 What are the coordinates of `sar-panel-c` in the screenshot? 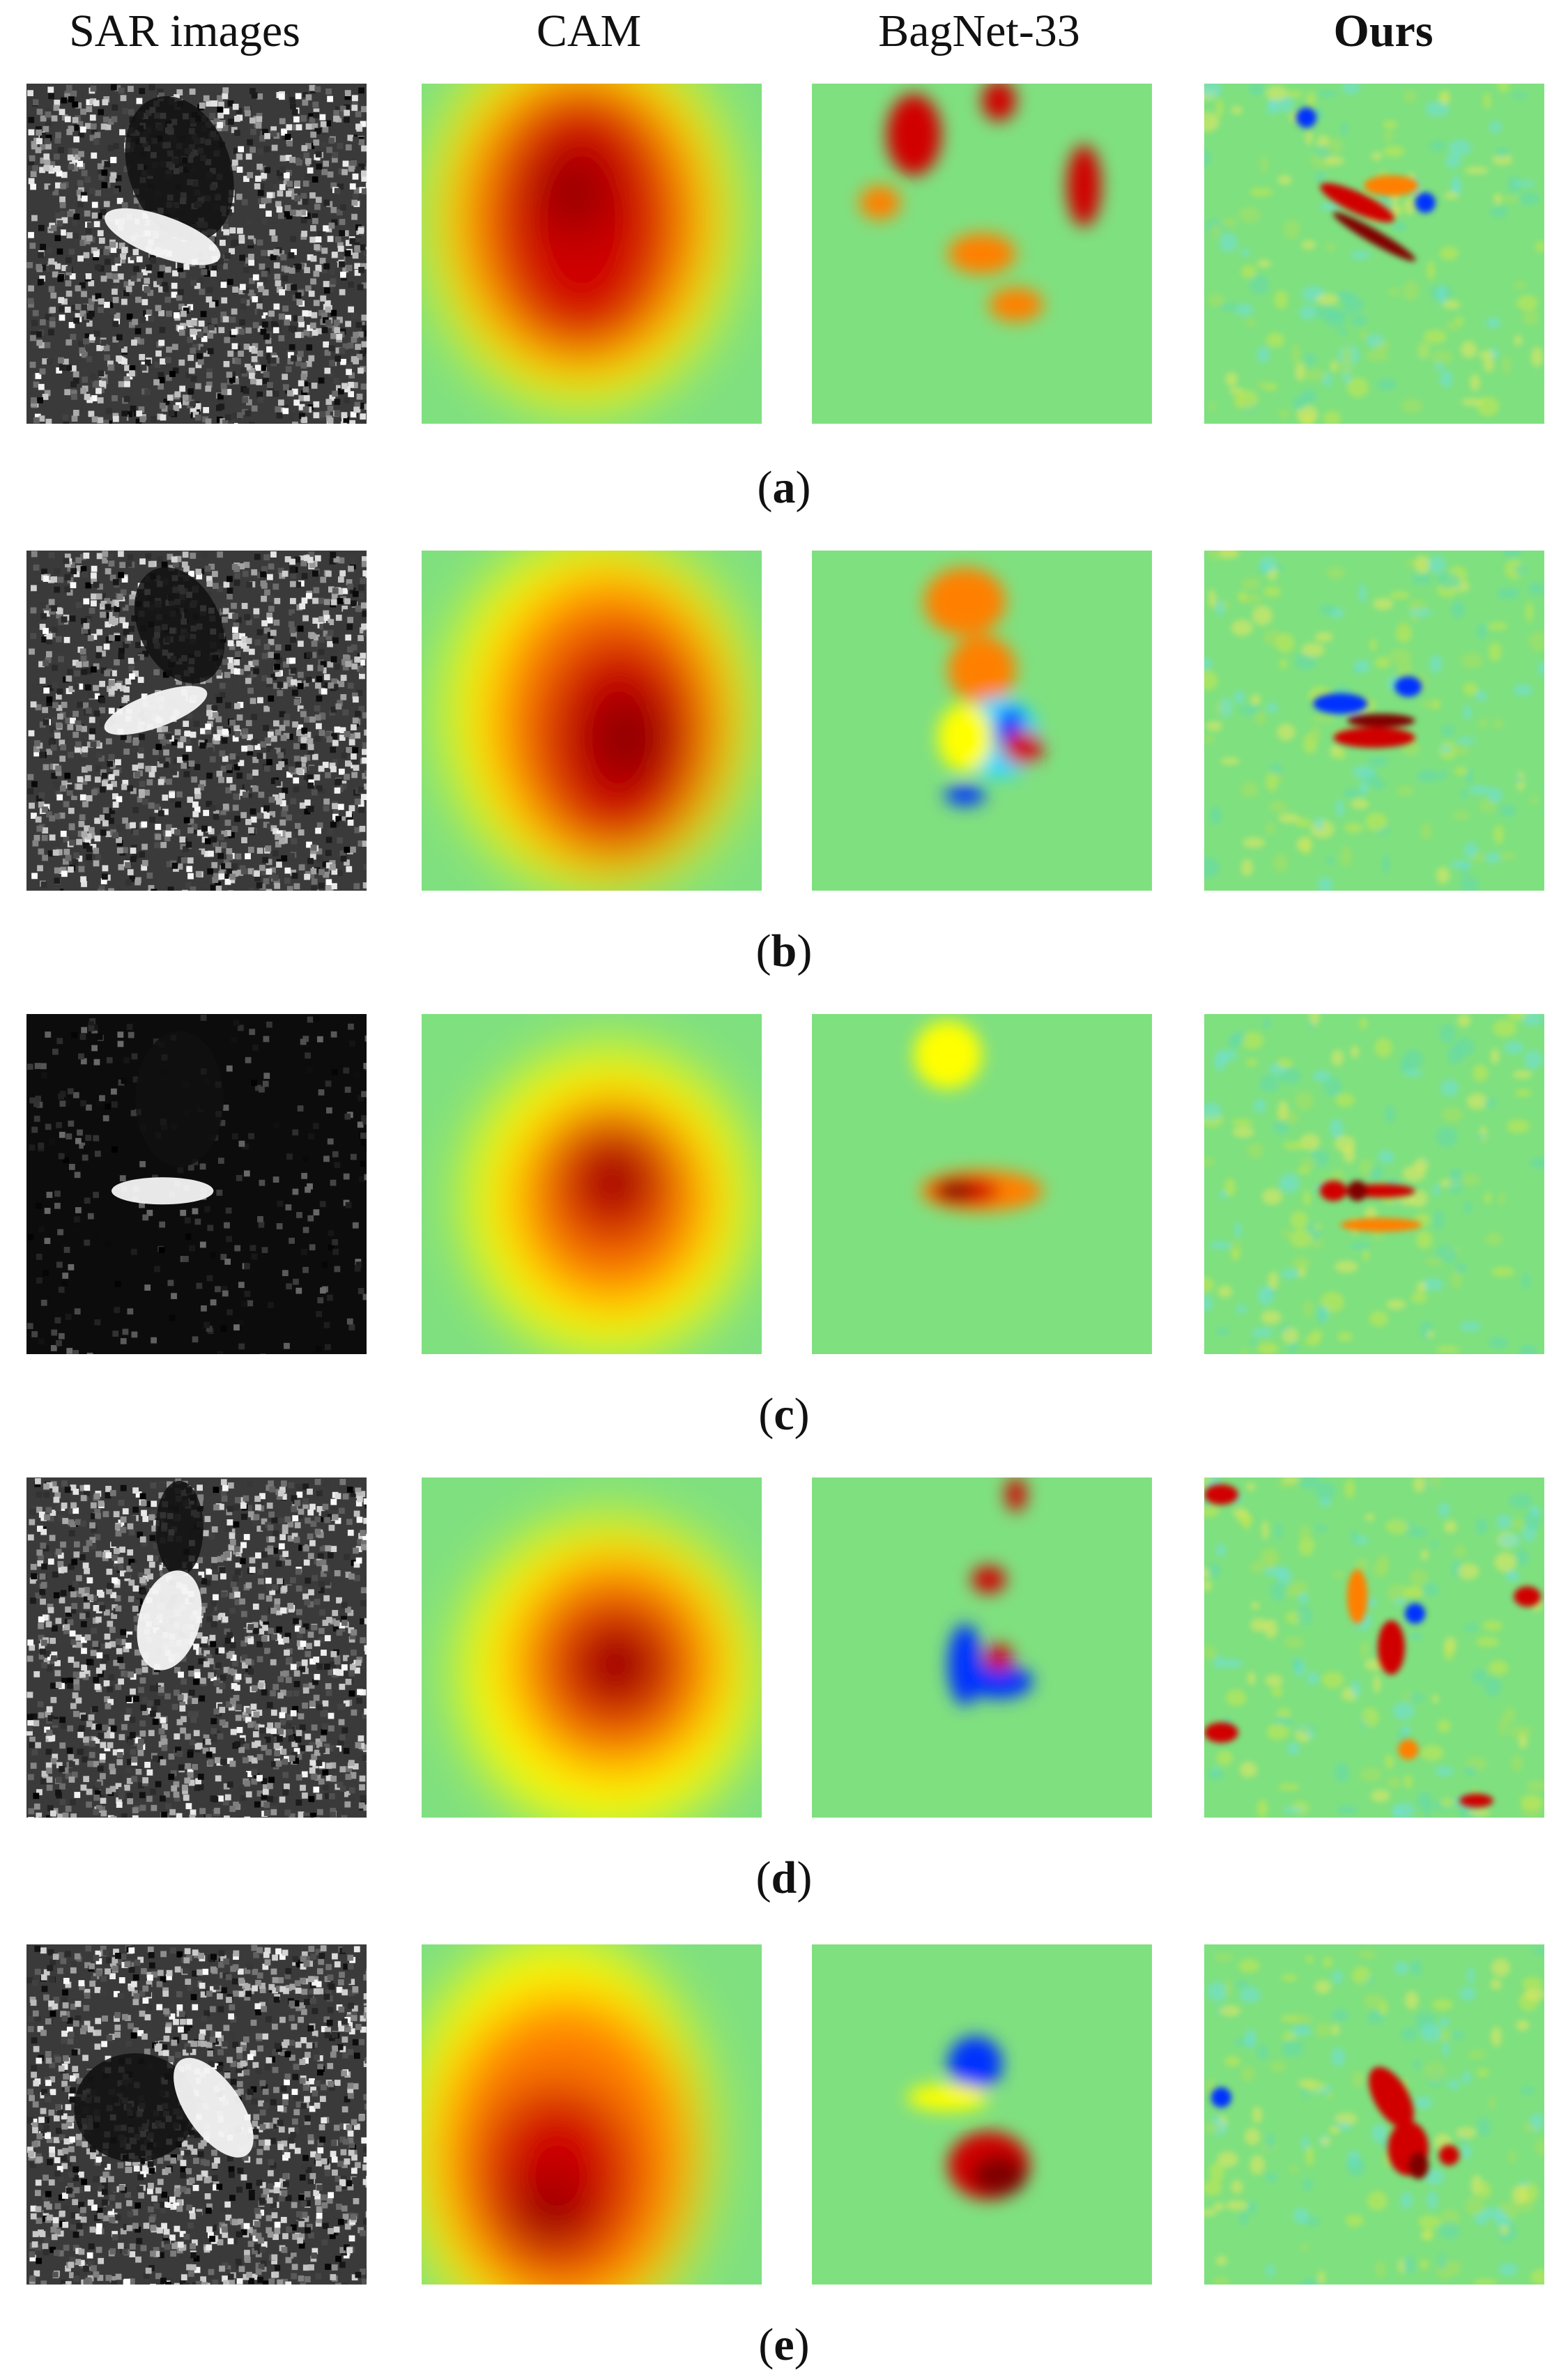 It's located at (196, 1184).